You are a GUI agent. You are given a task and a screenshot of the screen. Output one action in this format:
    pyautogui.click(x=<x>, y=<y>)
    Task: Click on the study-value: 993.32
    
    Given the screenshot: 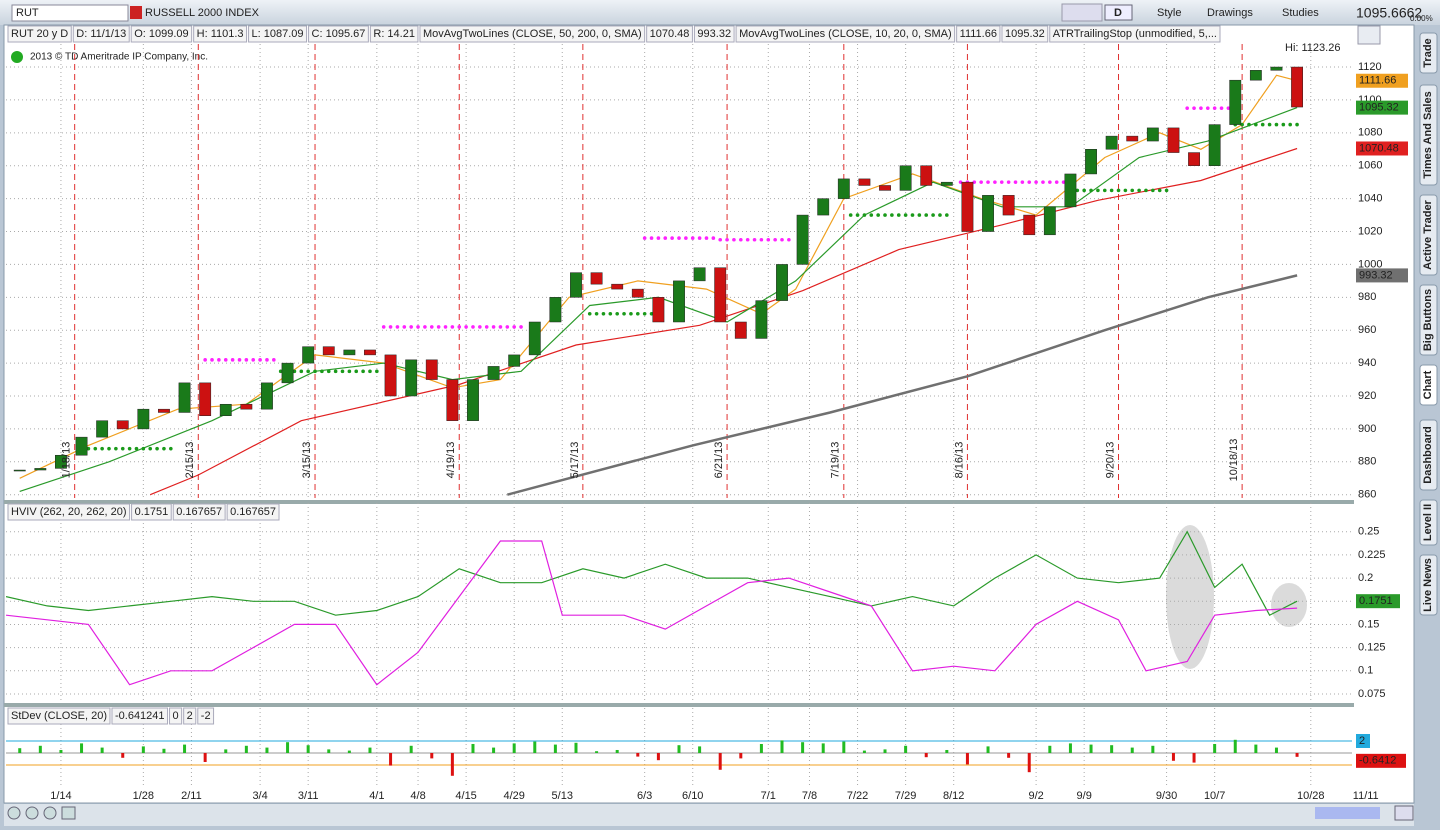 What is the action you would take?
    pyautogui.click(x=714, y=34)
    